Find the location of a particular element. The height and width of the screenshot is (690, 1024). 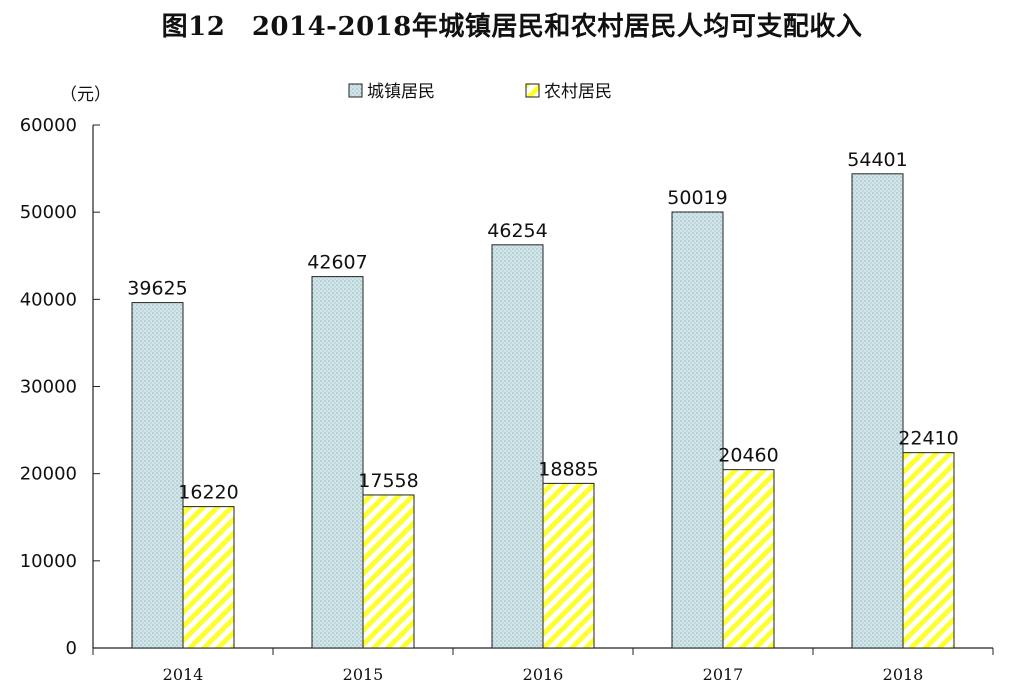

data-label-rural-2015: 17558 is located at coordinates (388, 481).